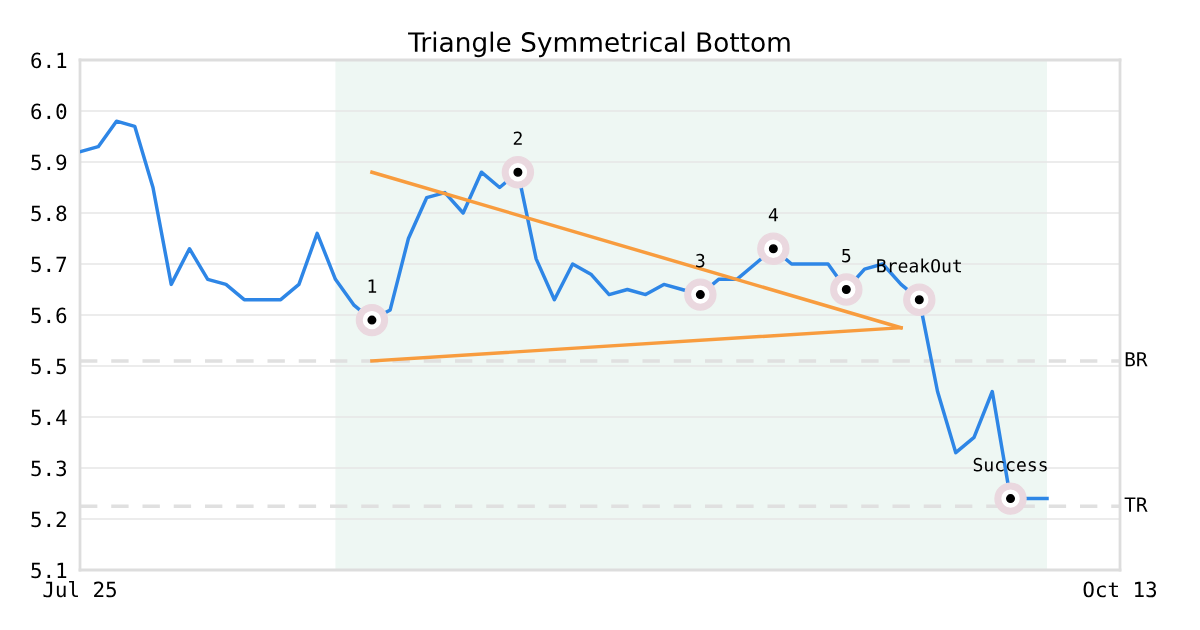  Describe the element at coordinates (49, 468) in the screenshot. I see `y-tick-label: 5.3` at that location.